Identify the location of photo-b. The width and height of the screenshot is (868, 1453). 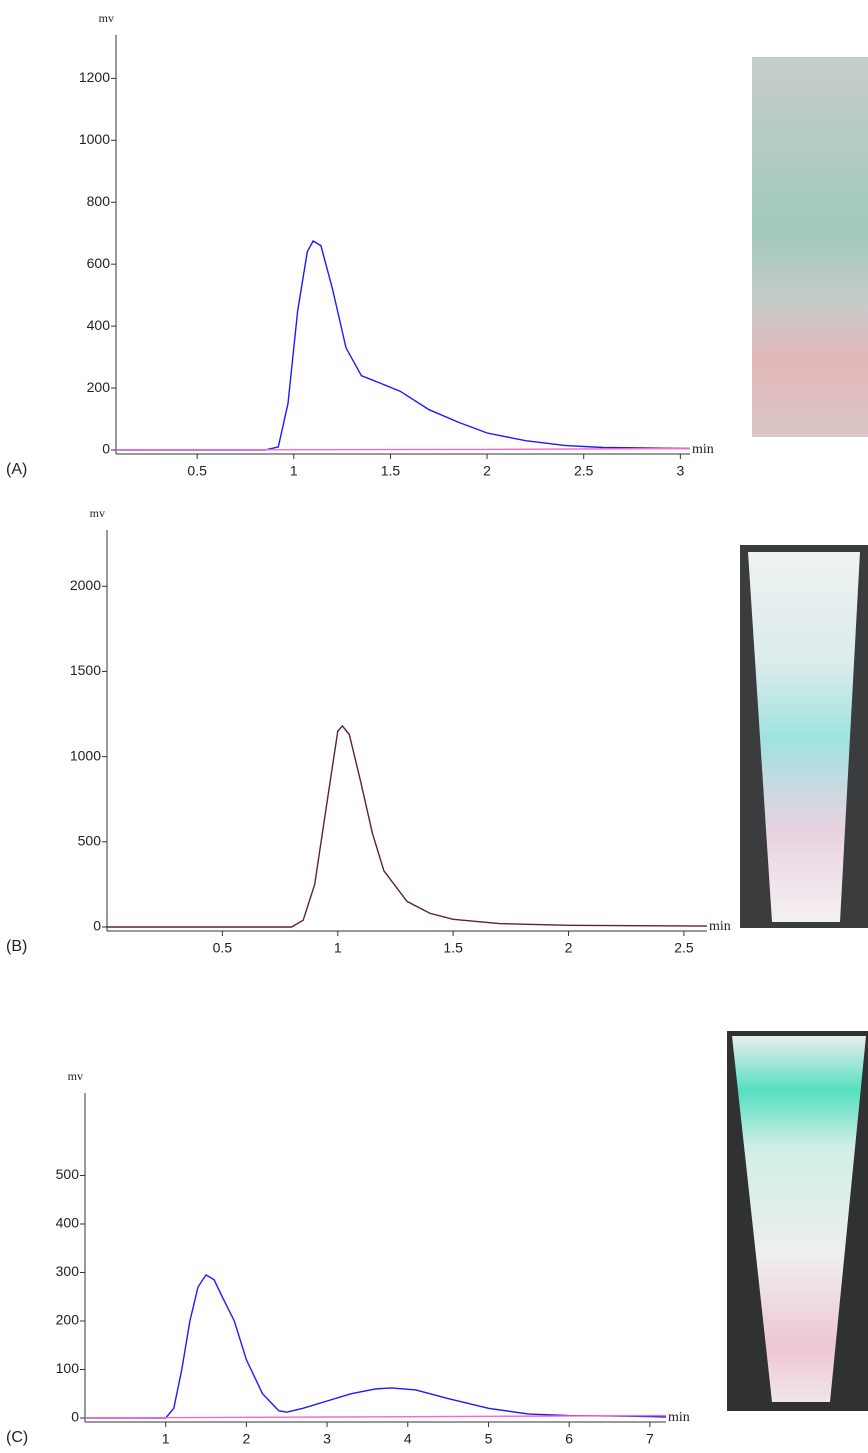
(804, 736).